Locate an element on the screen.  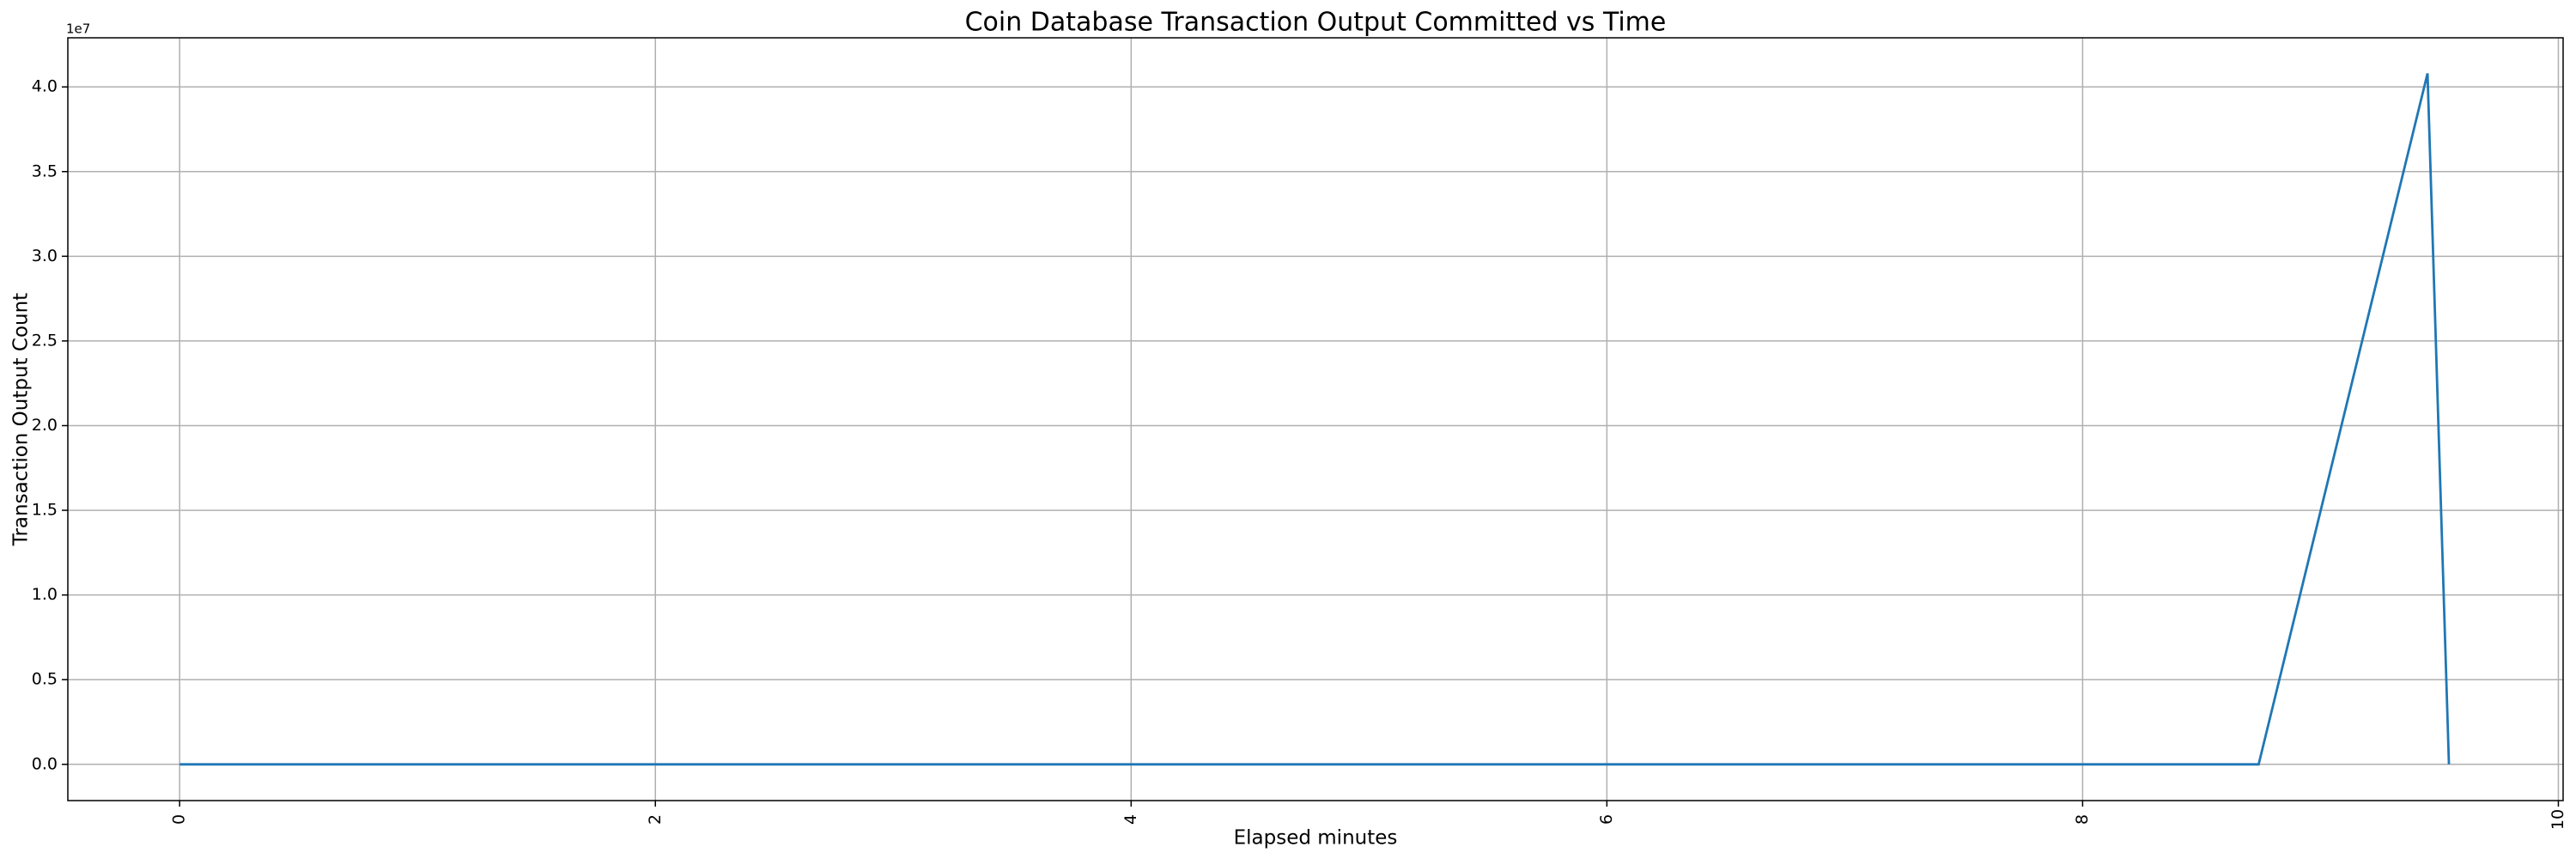
y-tick-label: 4.0 is located at coordinates (45, 86).